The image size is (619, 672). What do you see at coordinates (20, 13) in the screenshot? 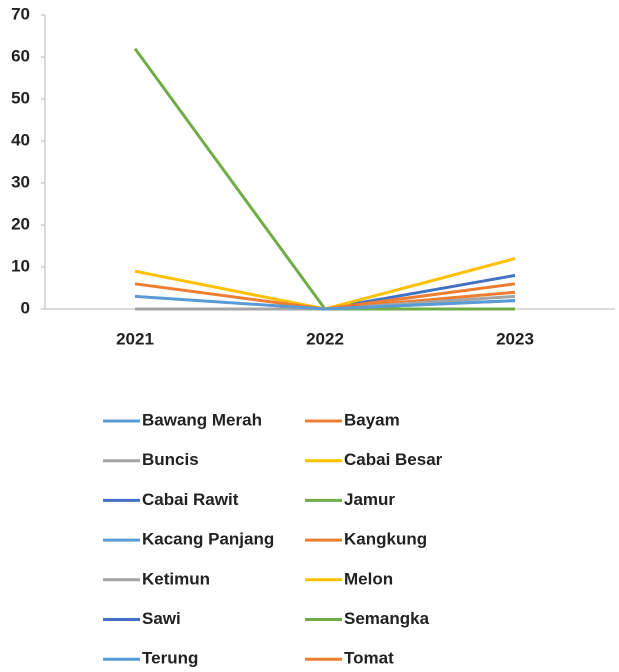
I see `y-tick-label: 70` at bounding box center [20, 13].